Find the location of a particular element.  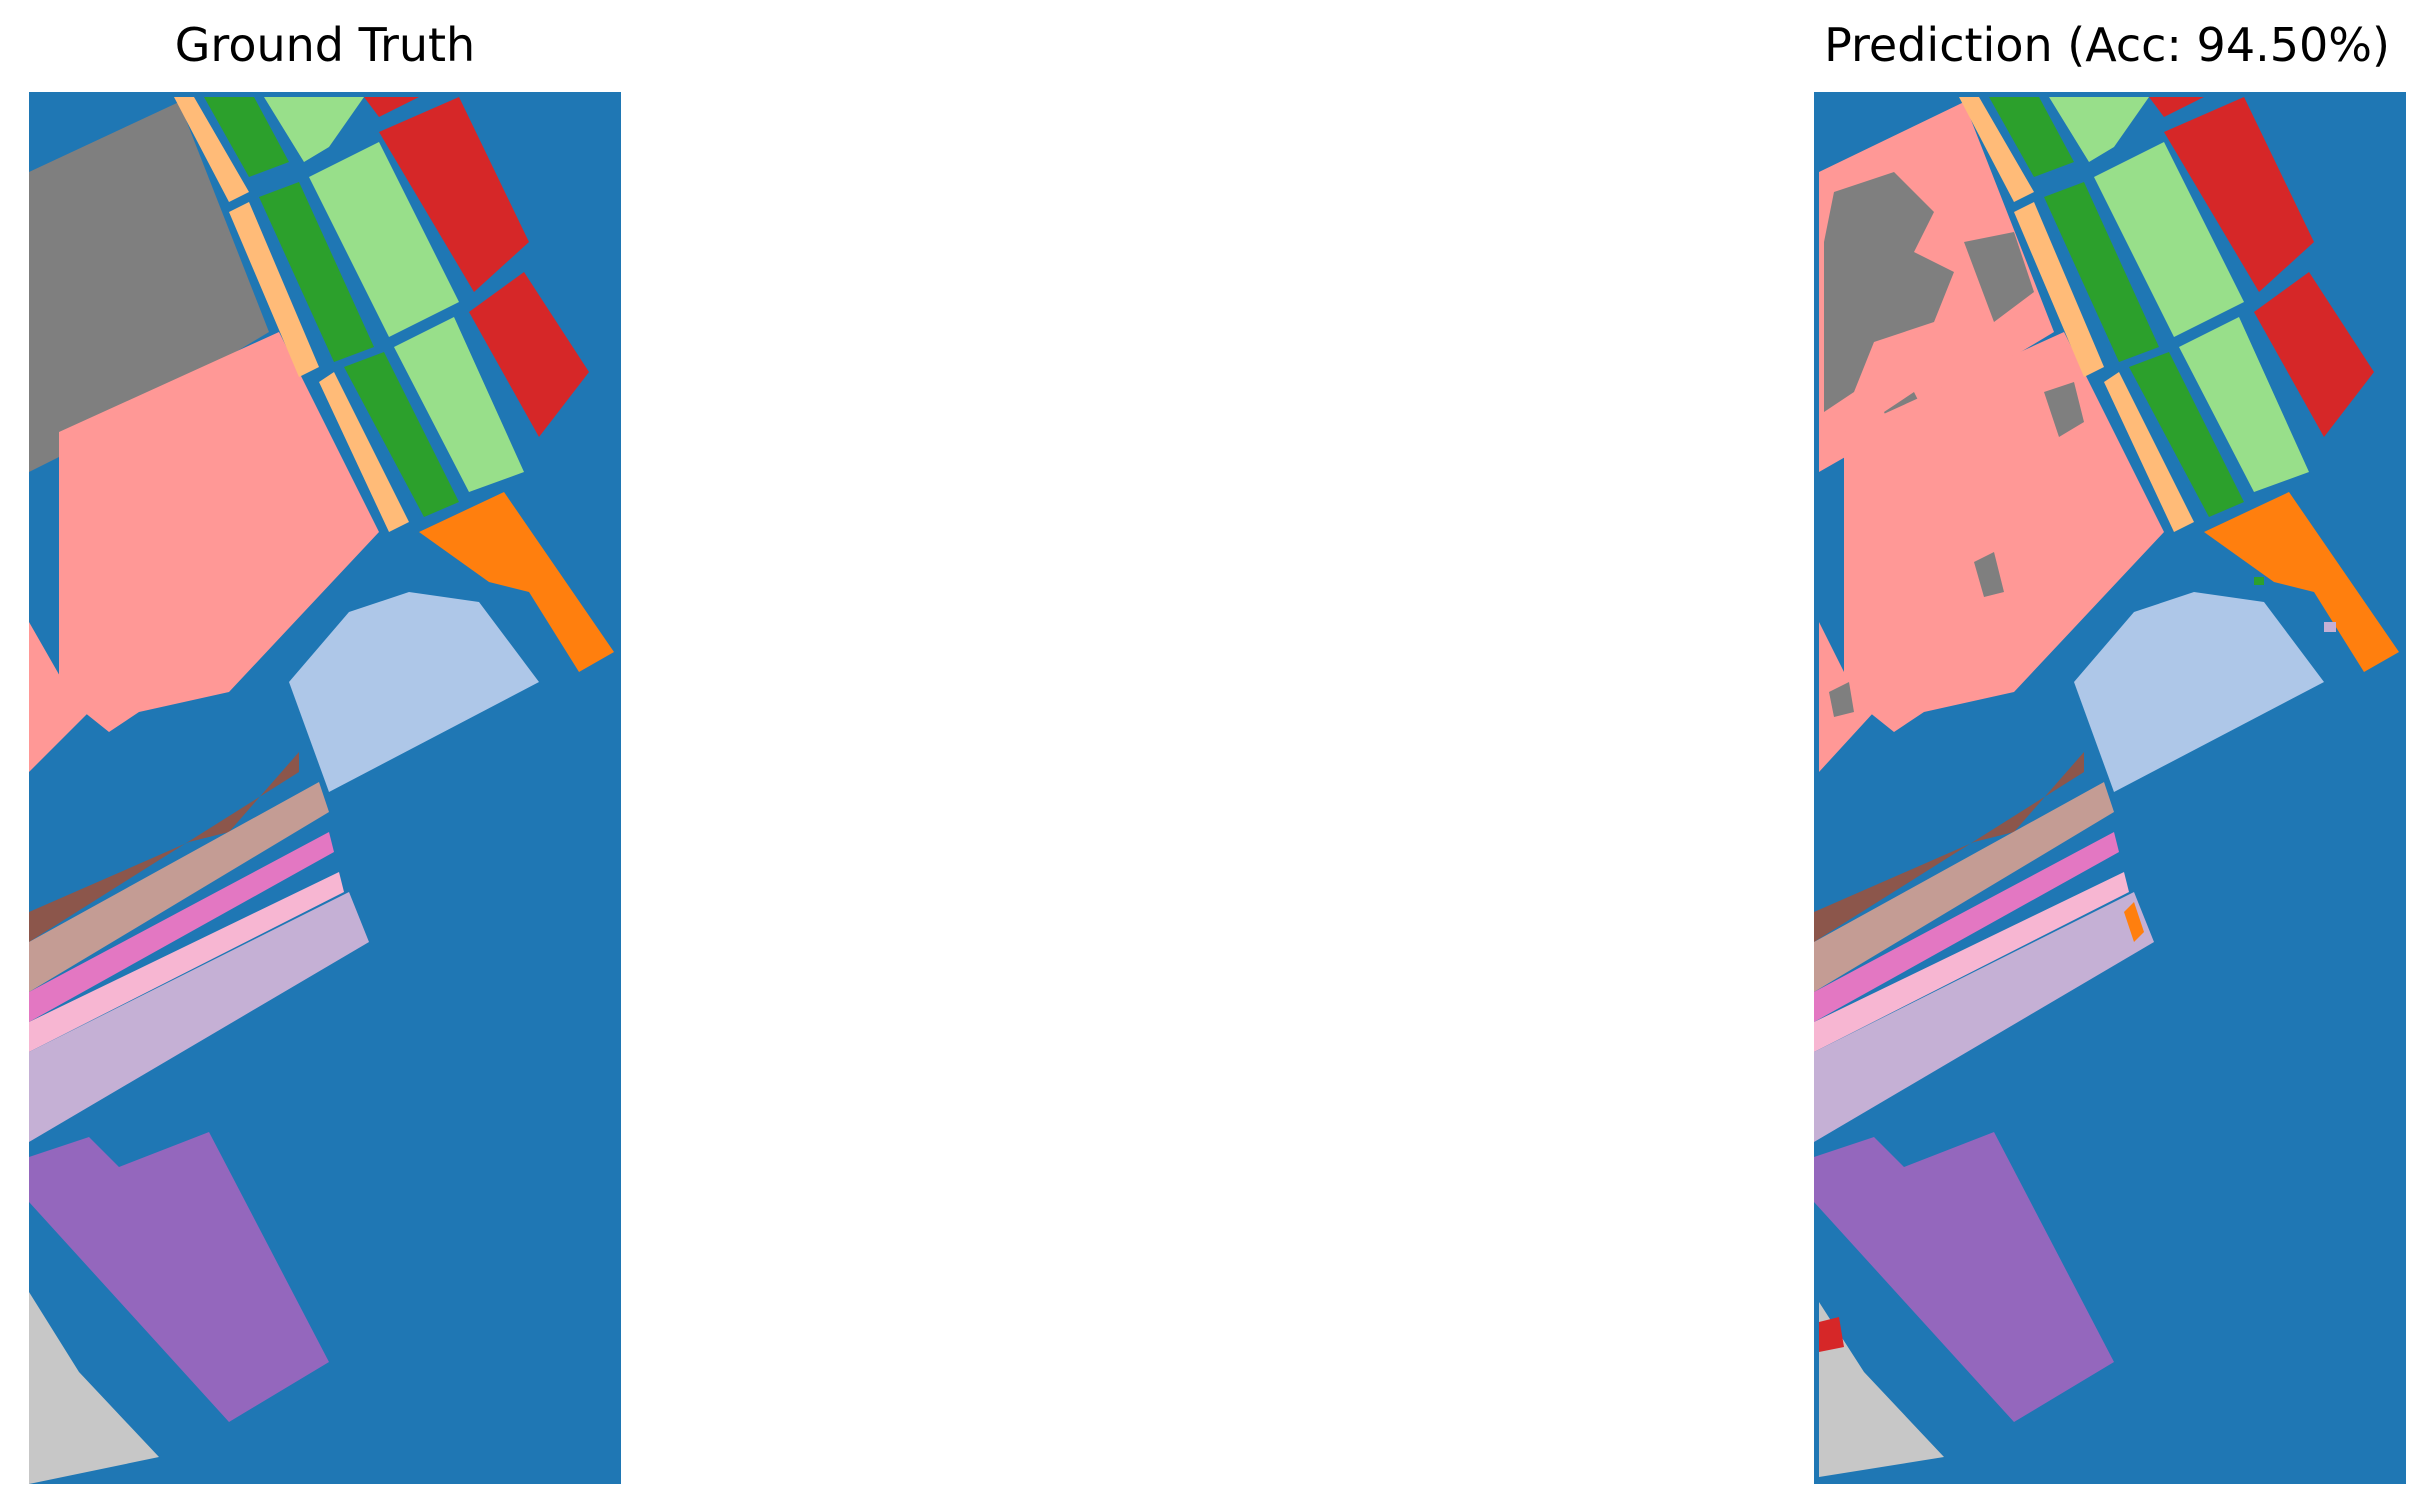

pred-region-red-lower is located at coordinates (2314, 354).